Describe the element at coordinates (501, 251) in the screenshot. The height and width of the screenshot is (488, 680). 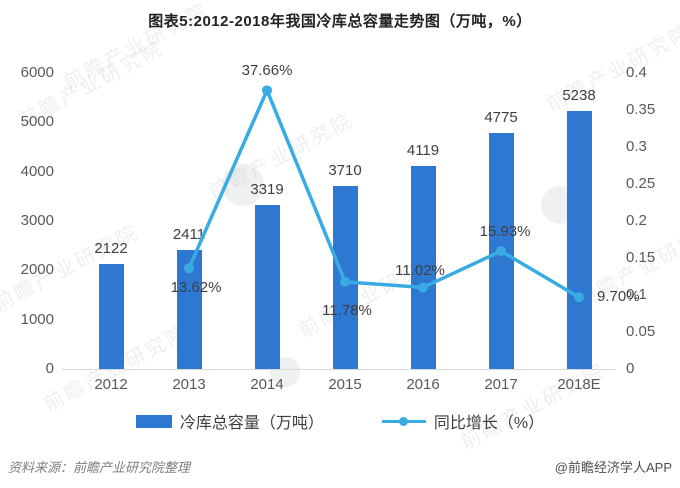
I see `bar-2017` at that location.